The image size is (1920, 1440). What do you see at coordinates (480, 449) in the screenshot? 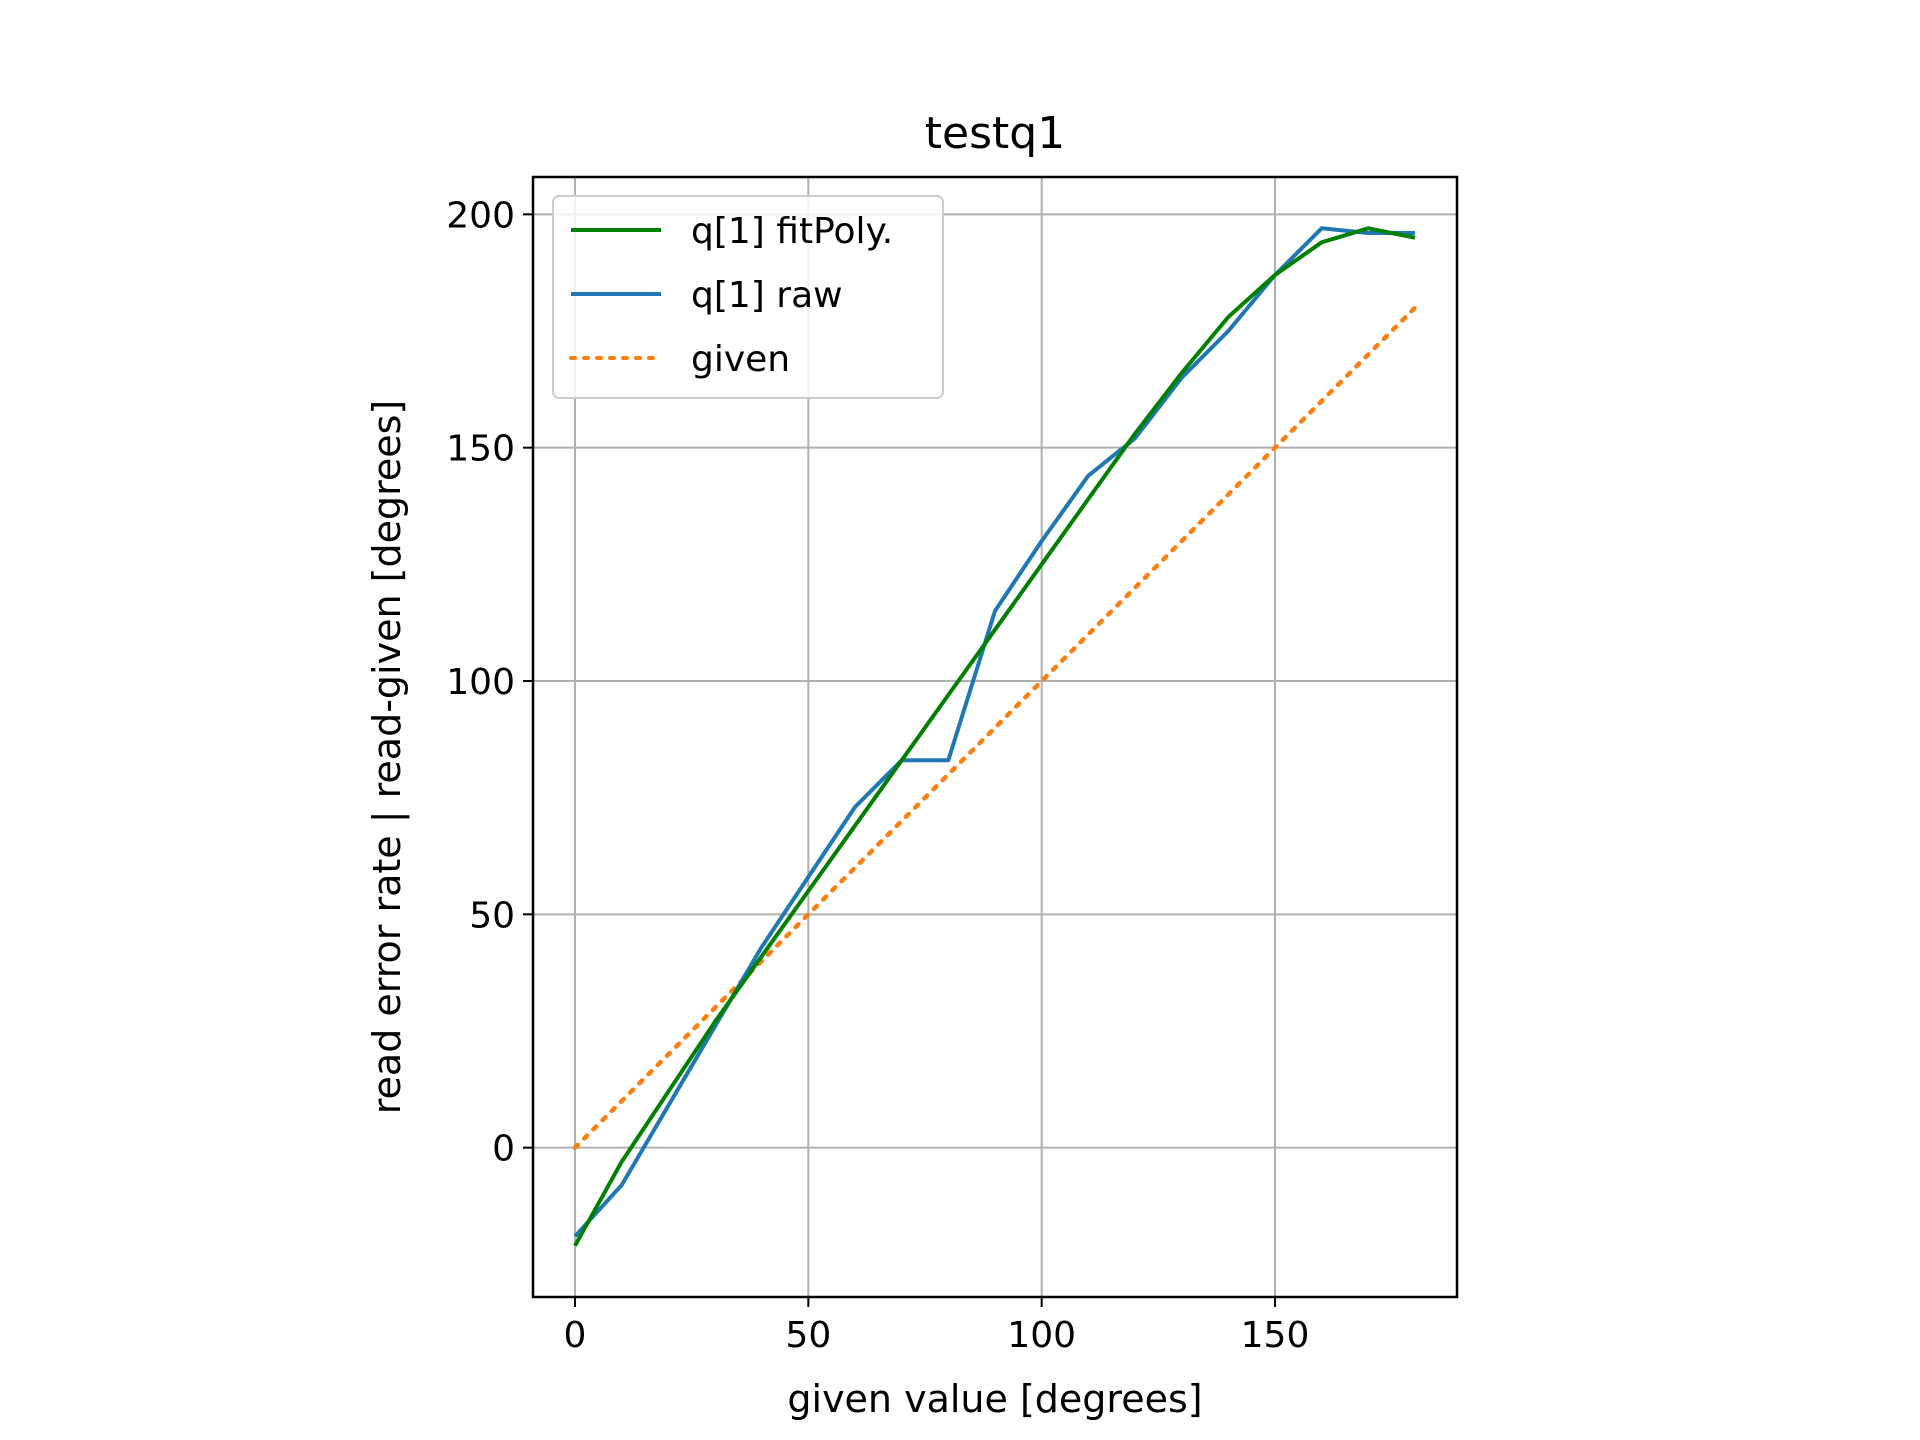
I see `y-tick-label: 150` at bounding box center [480, 449].